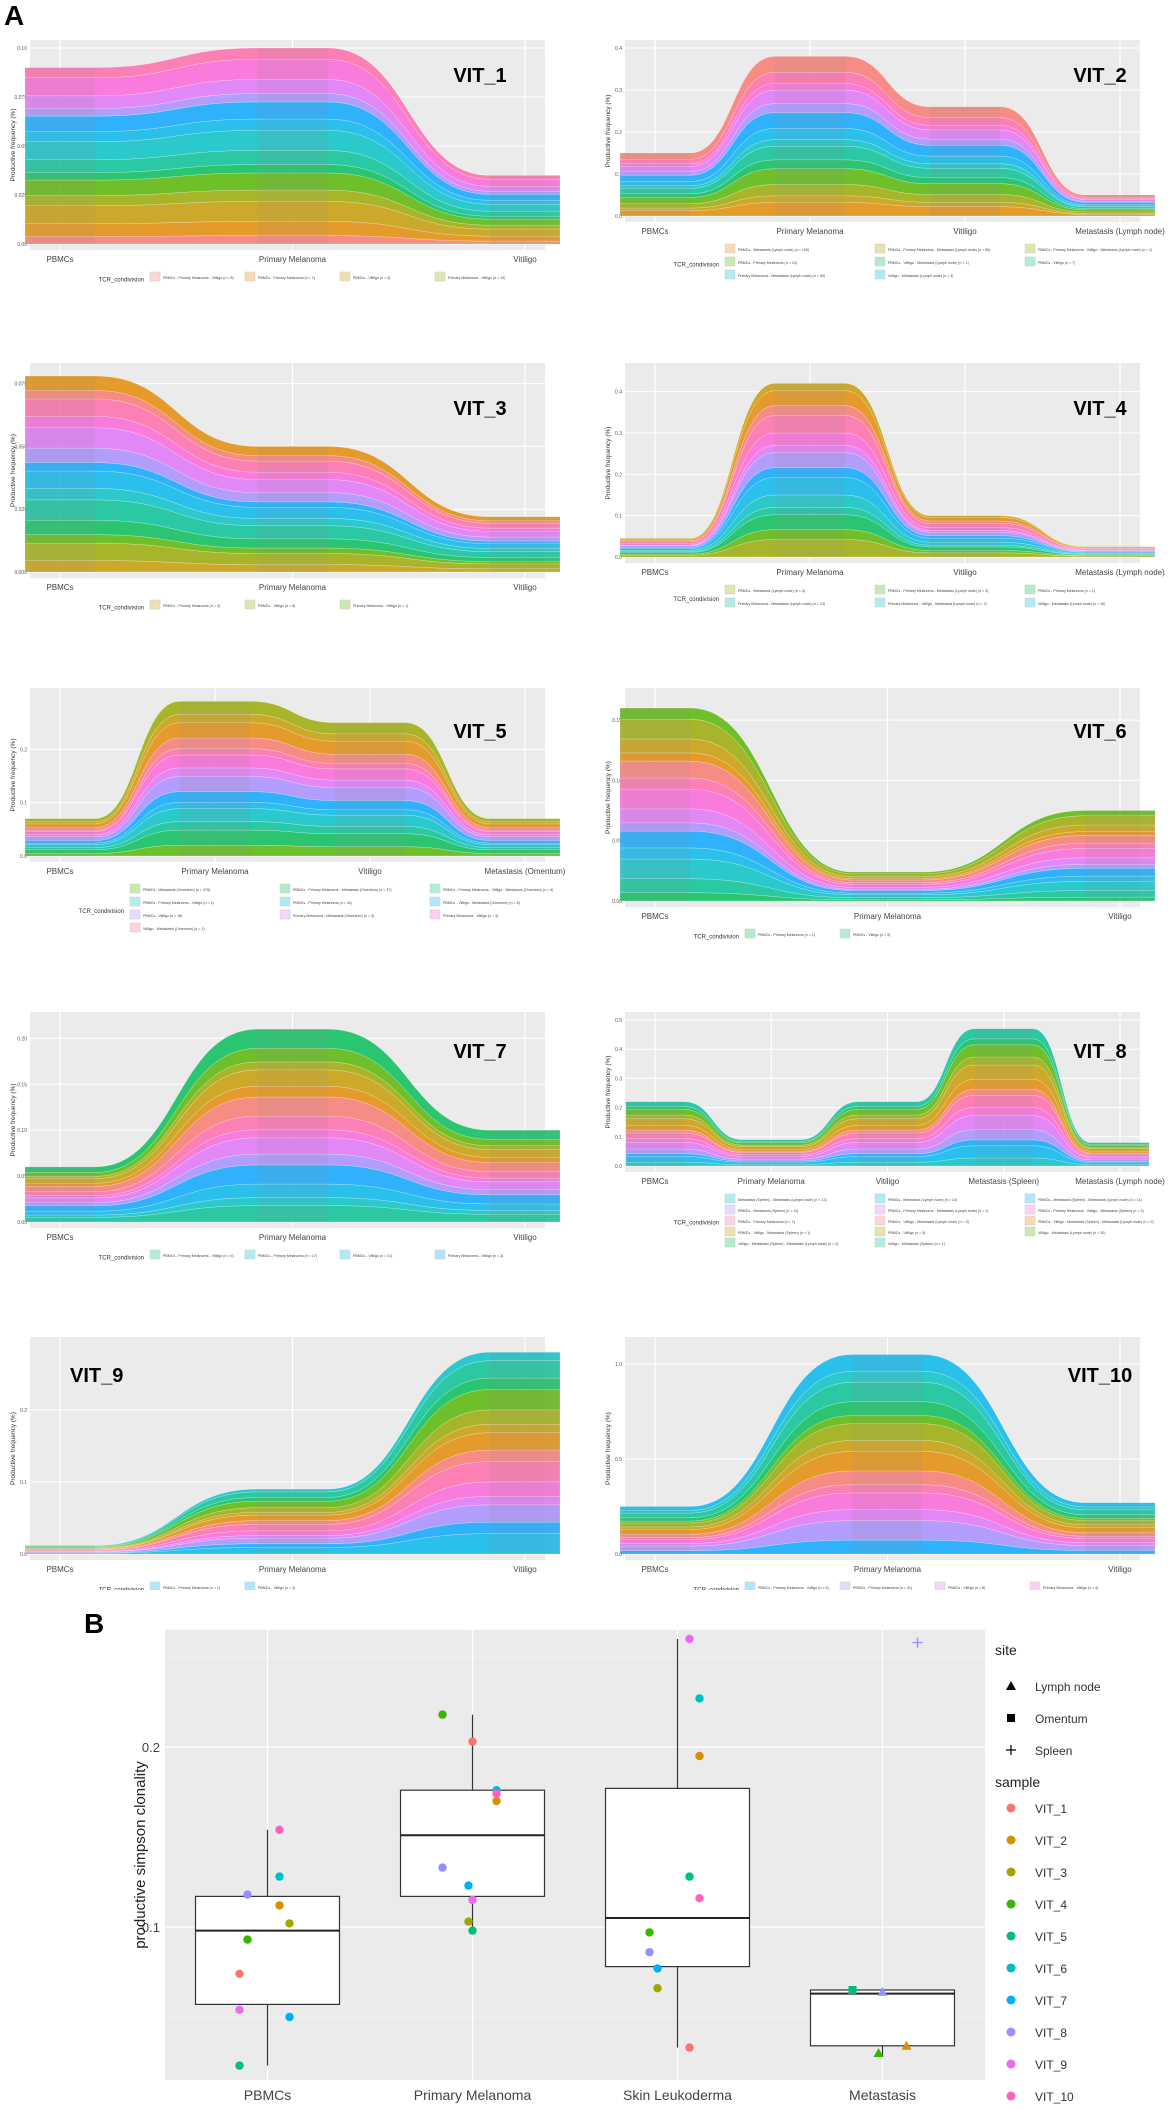 The image size is (1176, 2110). What do you see at coordinates (1051, 1873) in the screenshot?
I see `legend-sample-label: VIT_3` at bounding box center [1051, 1873].